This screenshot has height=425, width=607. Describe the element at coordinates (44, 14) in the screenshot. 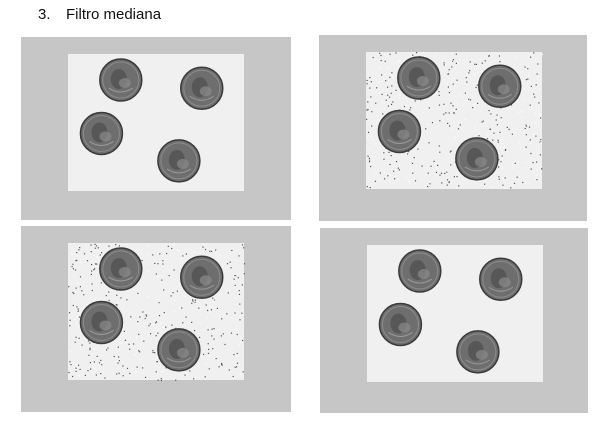

I see `section-number: 3.` at that location.